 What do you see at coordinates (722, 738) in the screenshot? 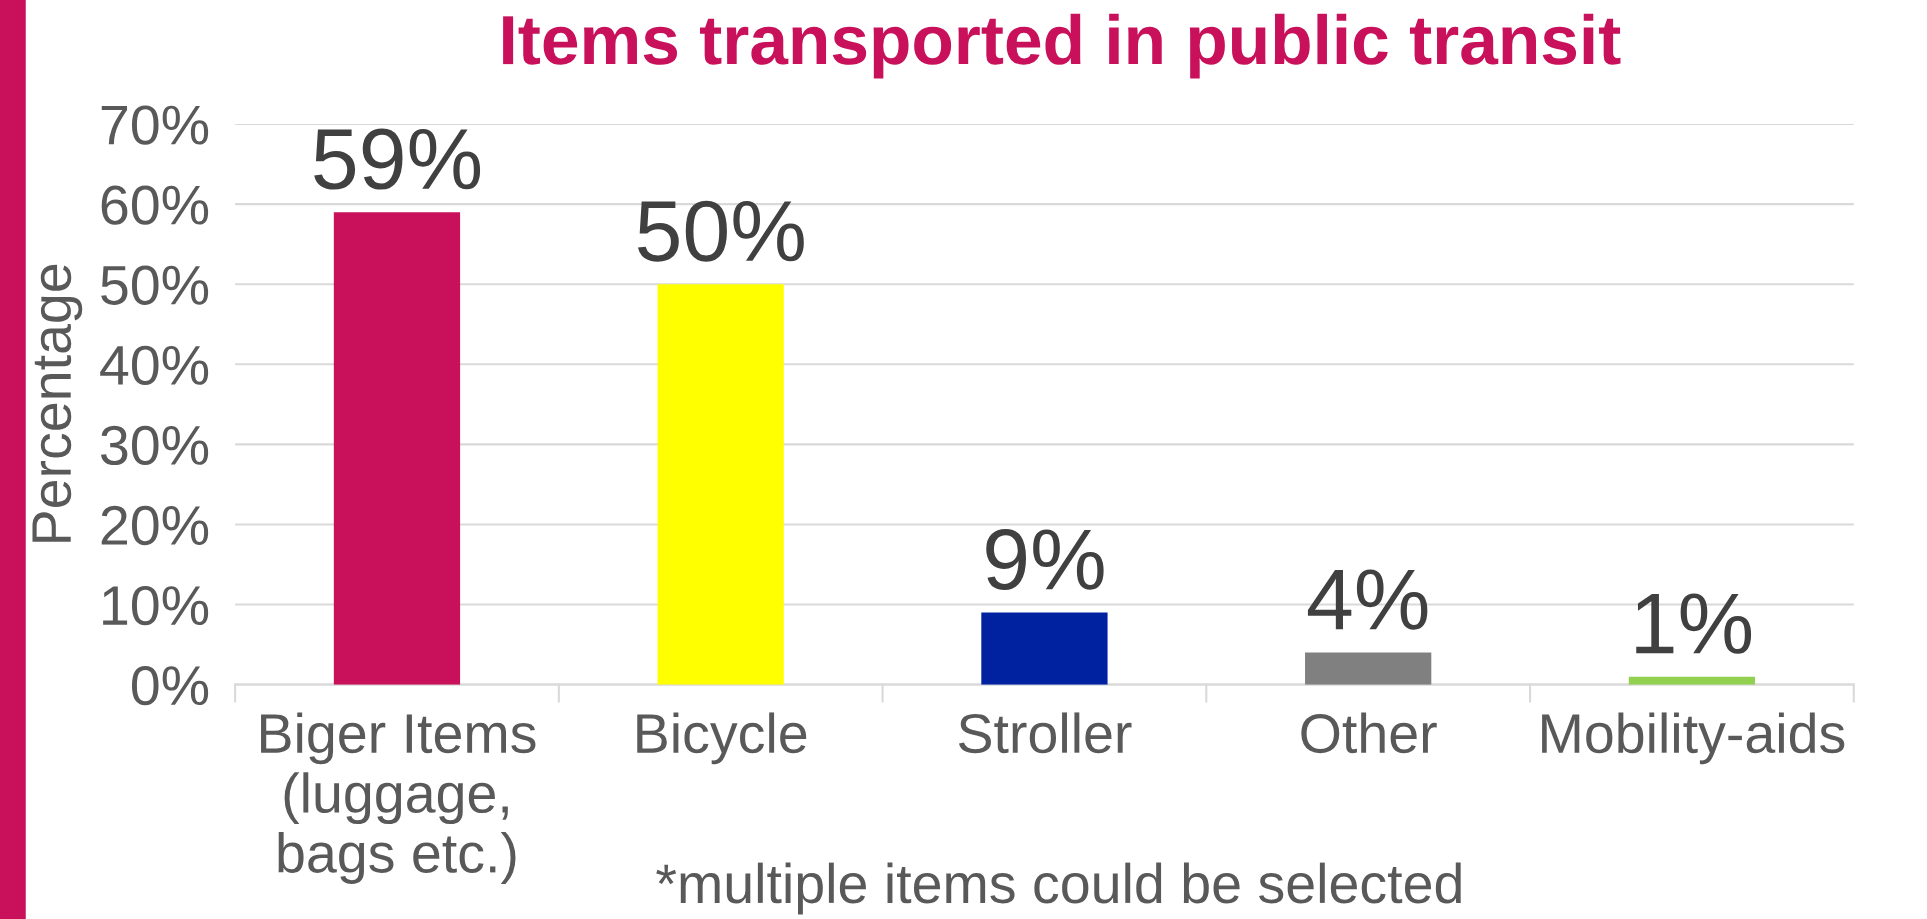
I see `x-tick-label: Bicycle` at bounding box center [722, 738].